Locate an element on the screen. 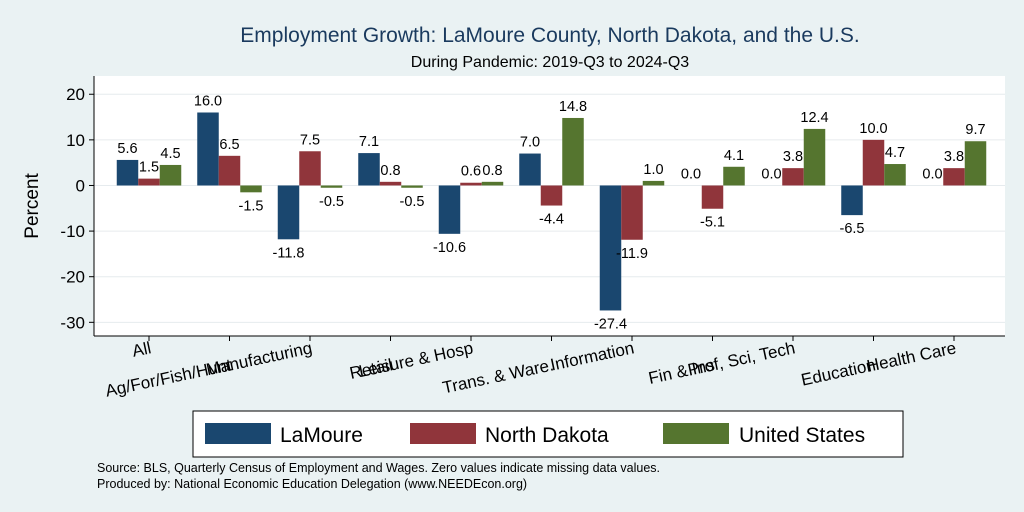 The image size is (1024, 512). data-label: -27.4 is located at coordinates (610, 324).